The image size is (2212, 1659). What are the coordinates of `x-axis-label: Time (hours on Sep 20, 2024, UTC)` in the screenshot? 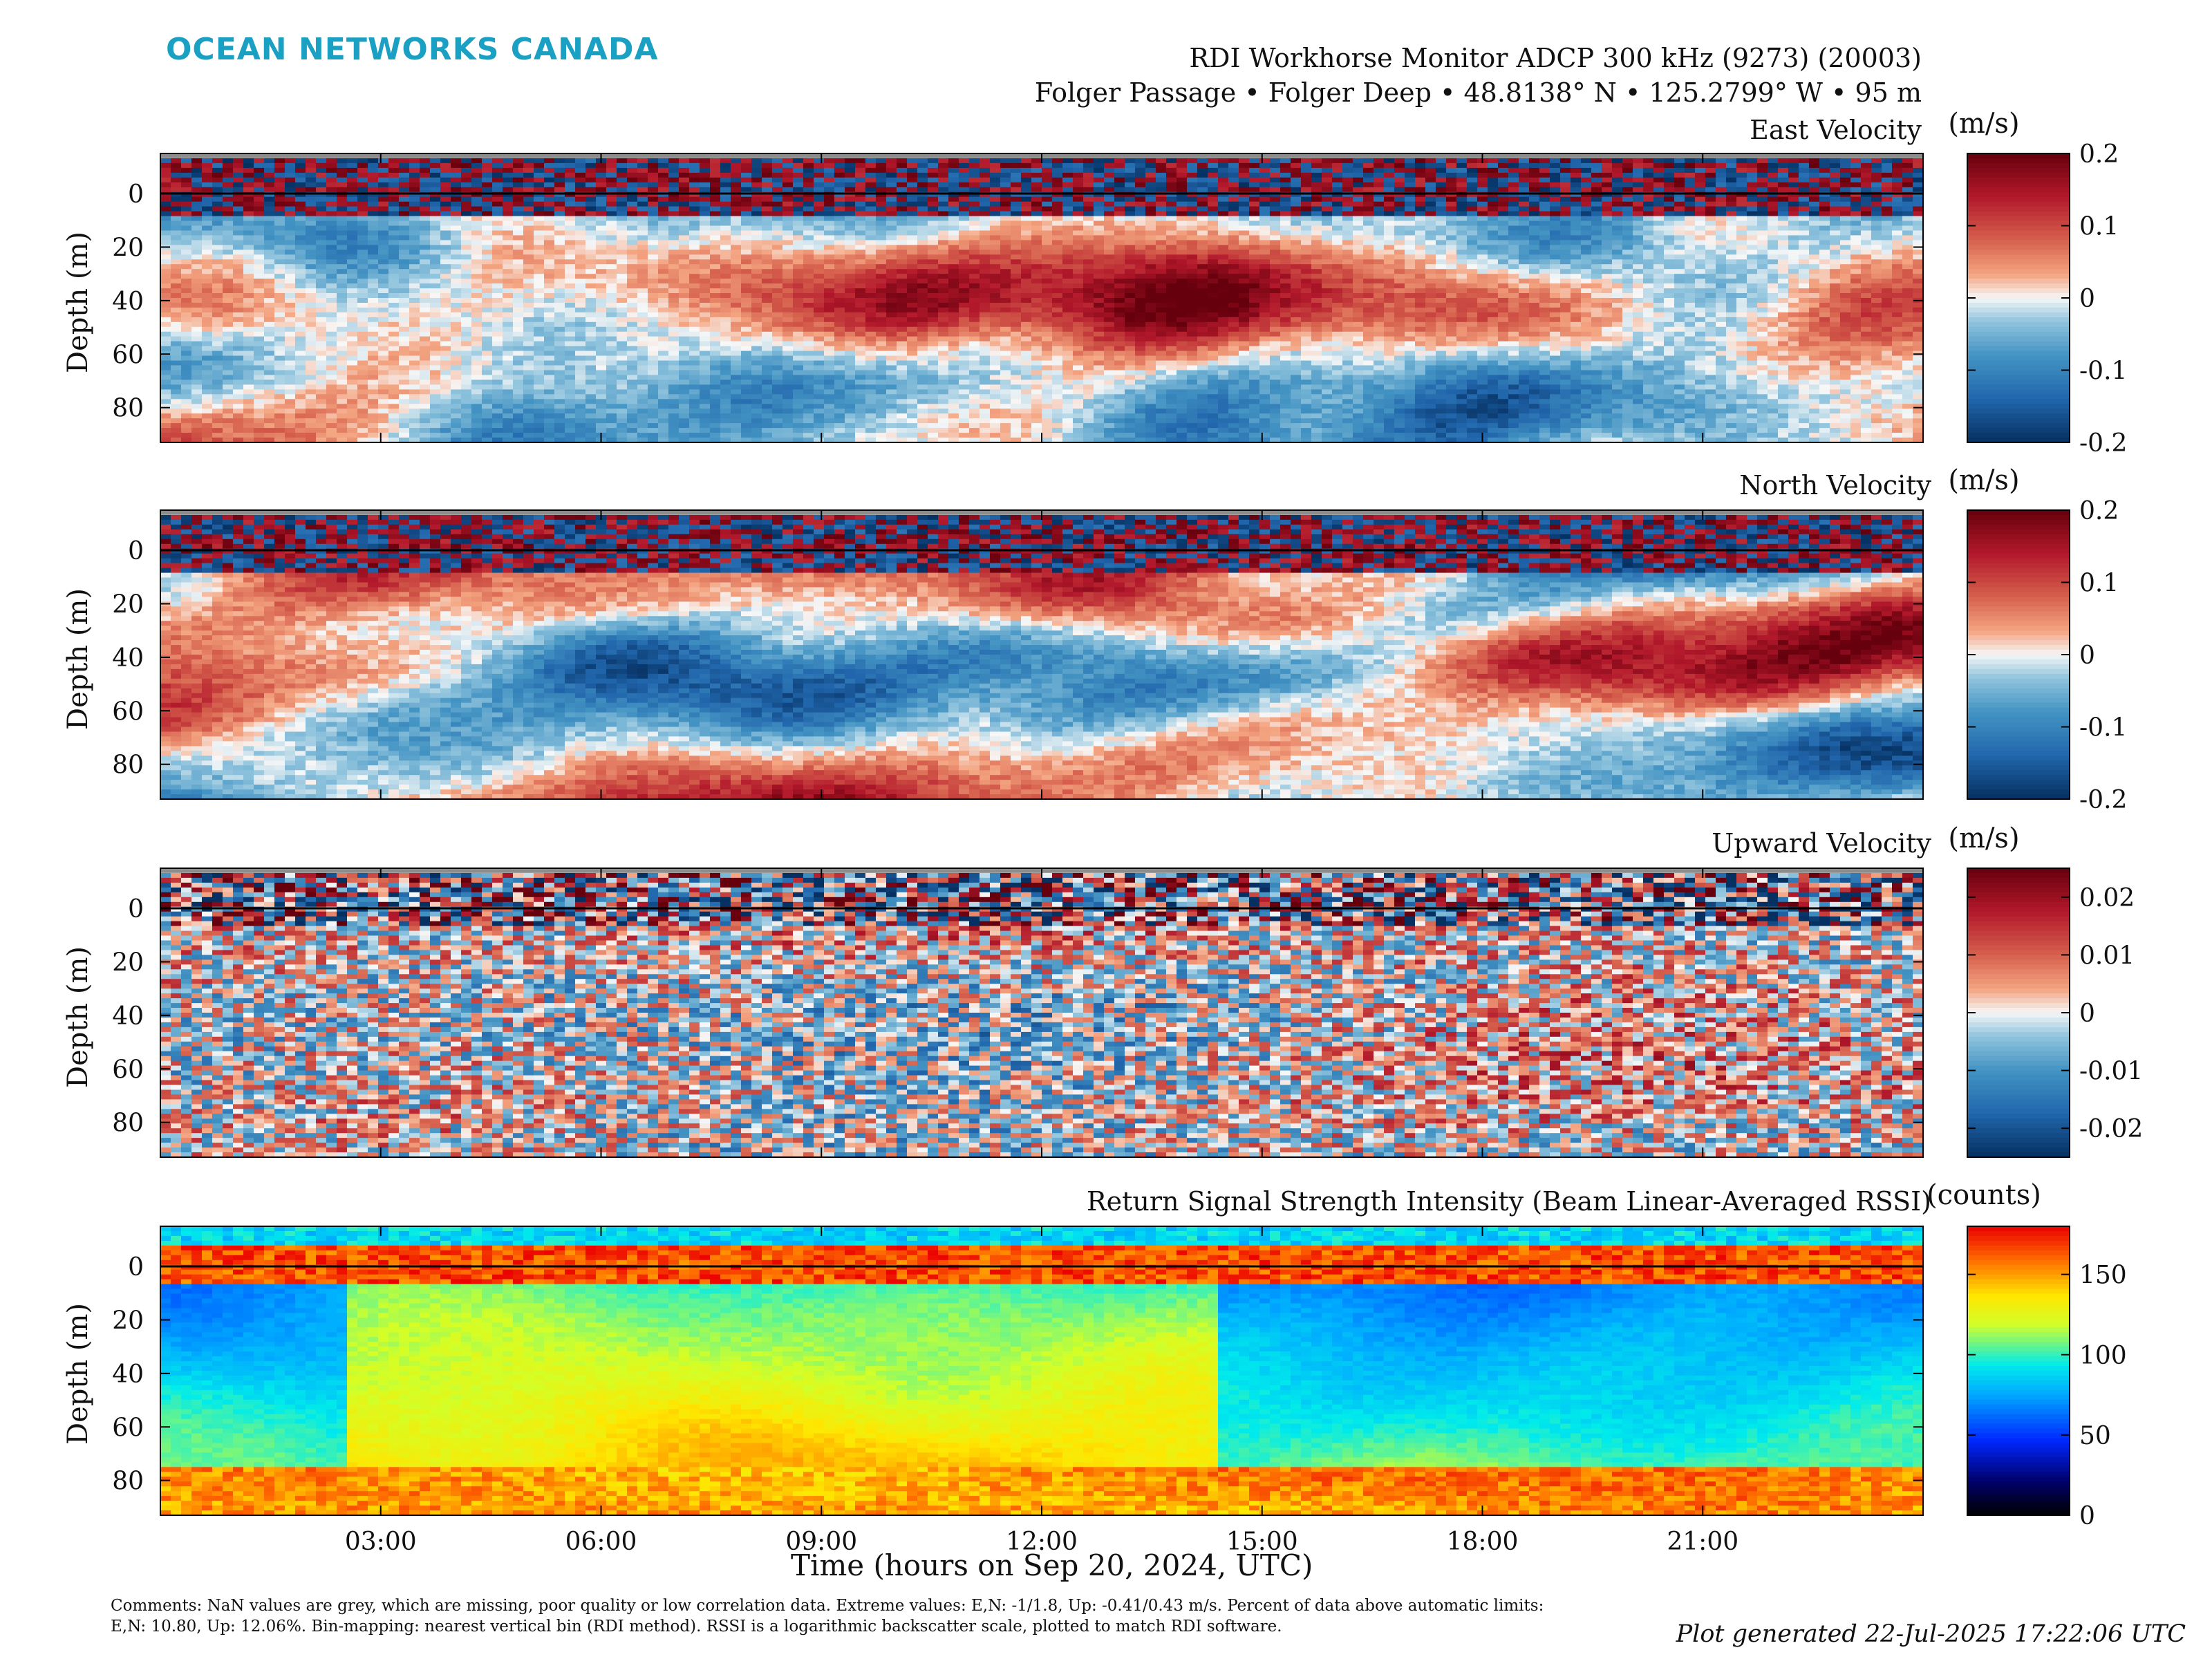 It's located at (1052, 1565).